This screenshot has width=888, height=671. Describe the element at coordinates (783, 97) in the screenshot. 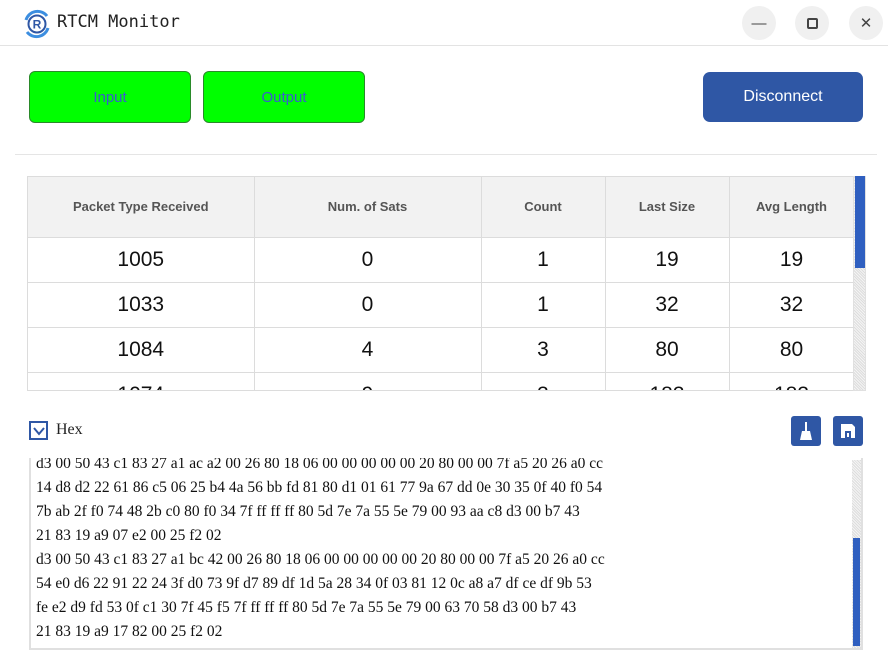

I see `disconnect-button: Disconnect` at that location.